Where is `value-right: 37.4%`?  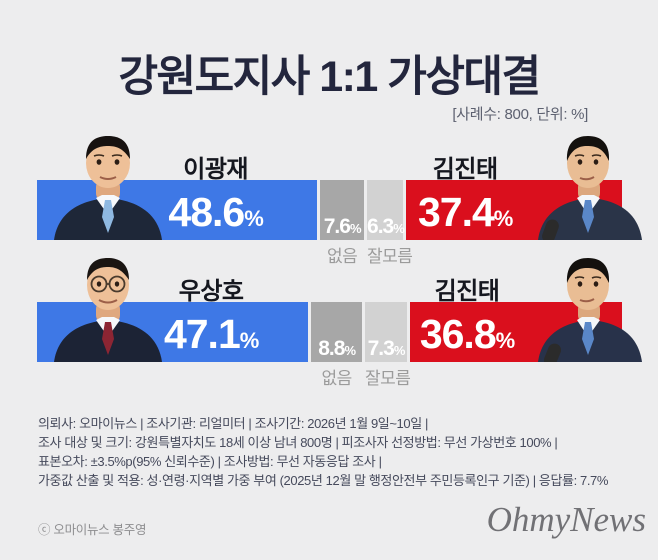
value-right: 37.4% is located at coordinates (465, 212).